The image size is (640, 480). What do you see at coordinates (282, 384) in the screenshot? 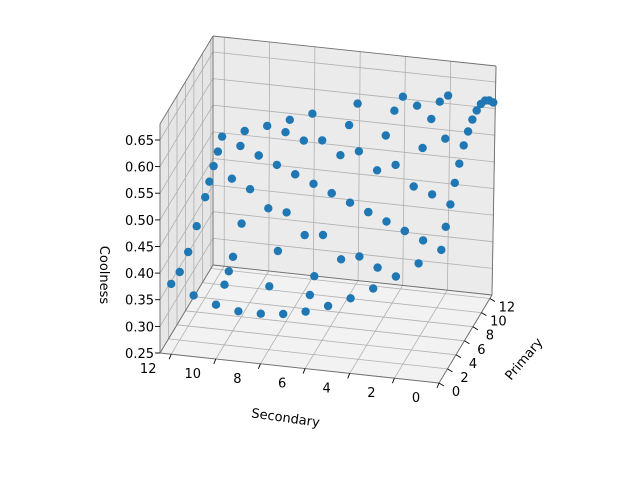
I see `y-tick-label: 6` at bounding box center [282, 384].